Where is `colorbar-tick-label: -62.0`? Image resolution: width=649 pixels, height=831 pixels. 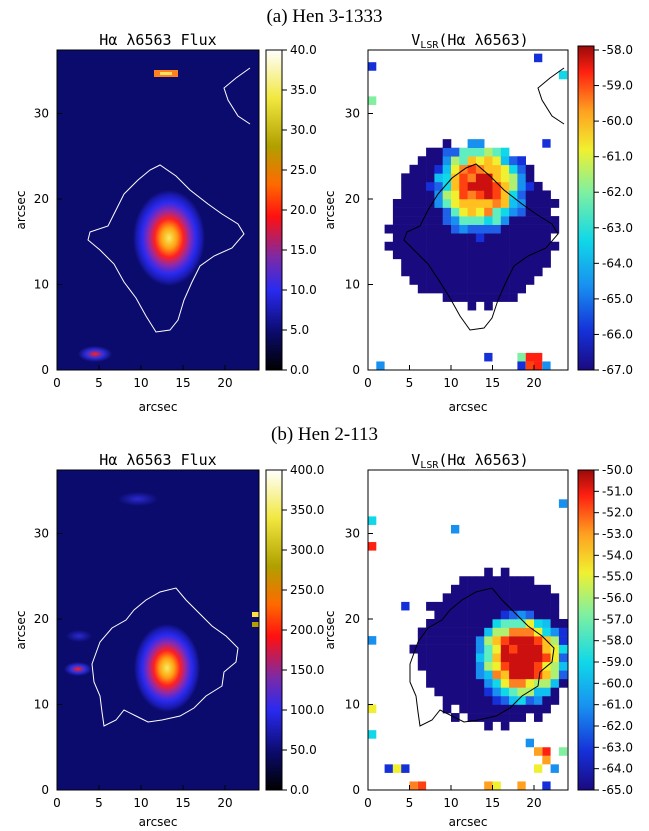
colorbar-tick-label: -62.0 is located at coordinates (617, 192).